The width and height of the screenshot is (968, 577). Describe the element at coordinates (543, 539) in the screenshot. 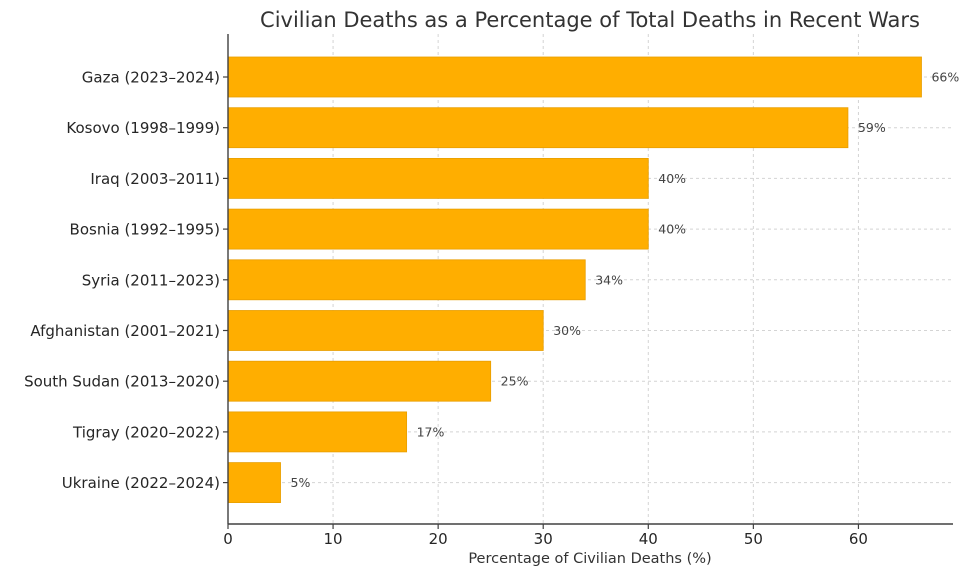

I see `x-tick-label: 30` at that location.